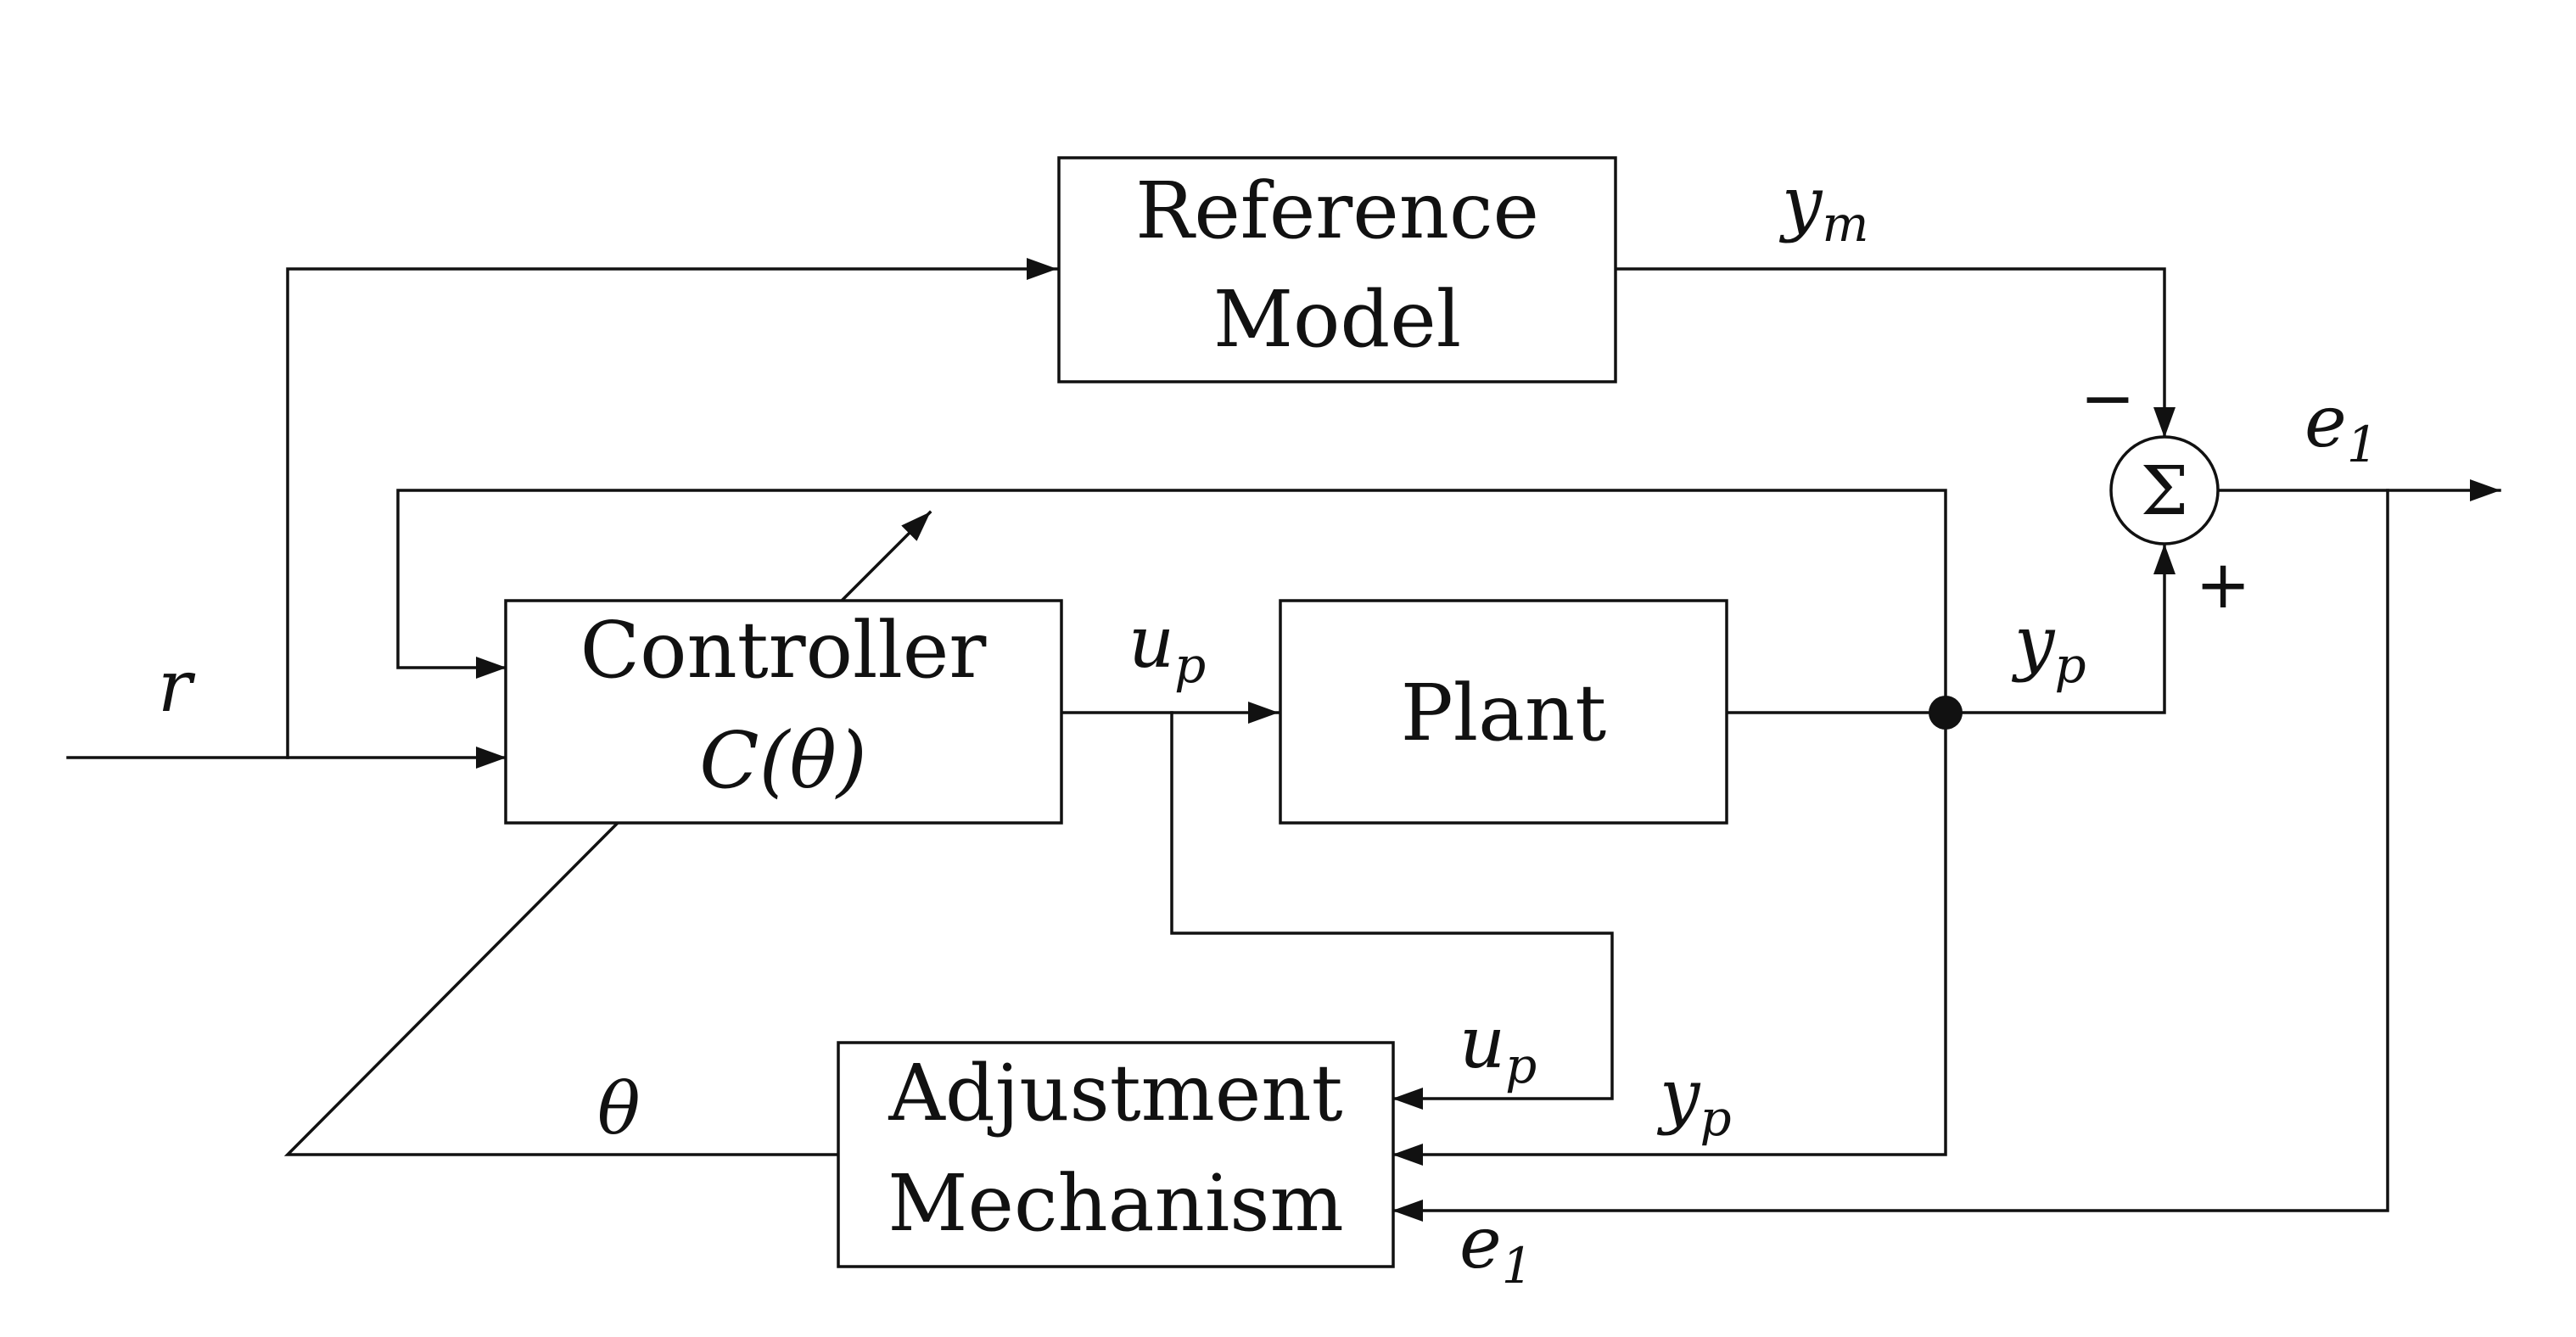 This screenshot has width=2576, height=1337. I want to click on wire-up-to-adjustment, so click(1392, 910).